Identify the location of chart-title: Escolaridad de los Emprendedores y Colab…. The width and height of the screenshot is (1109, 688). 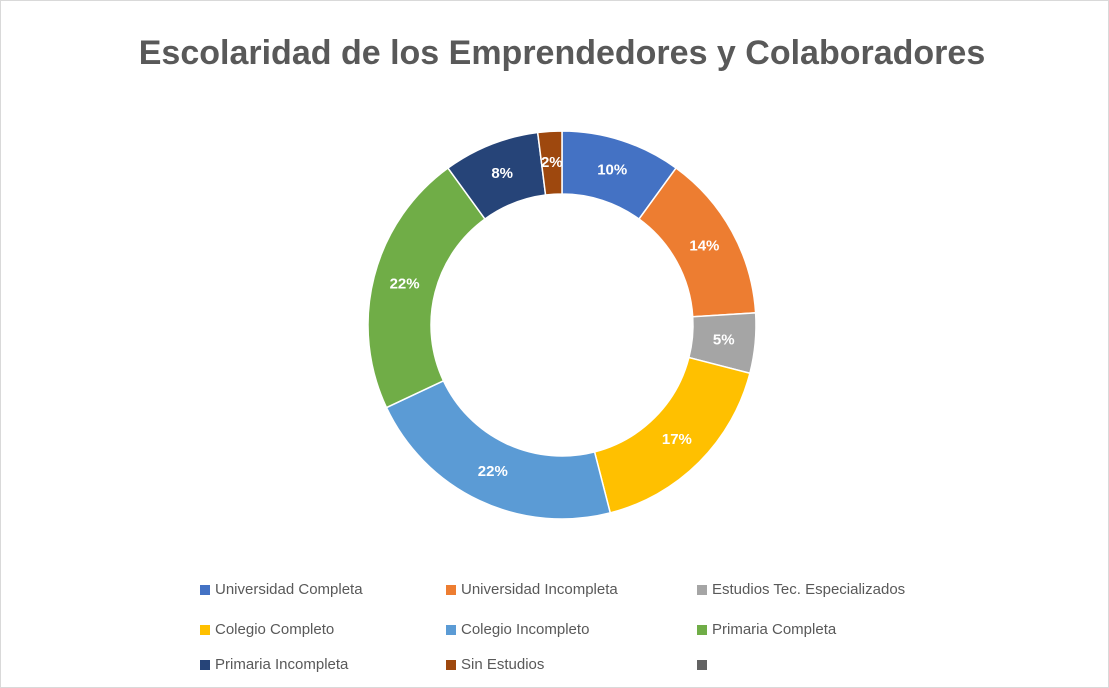
(562, 53).